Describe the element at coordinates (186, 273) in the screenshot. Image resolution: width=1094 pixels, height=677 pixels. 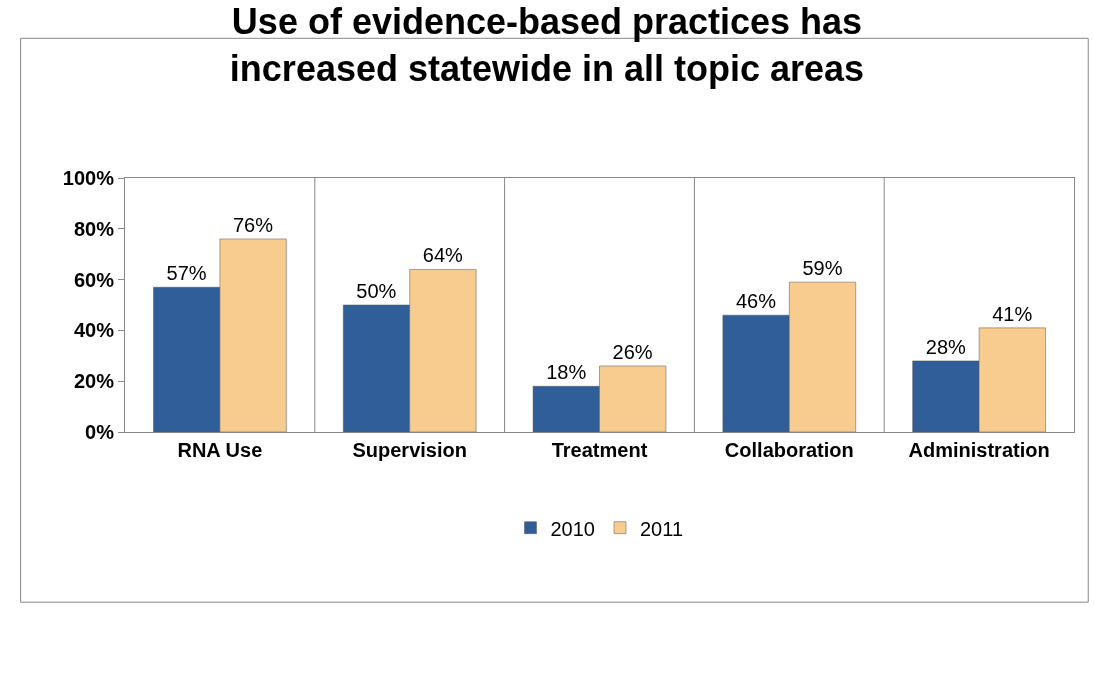
I see `data-label: 57%` at that location.